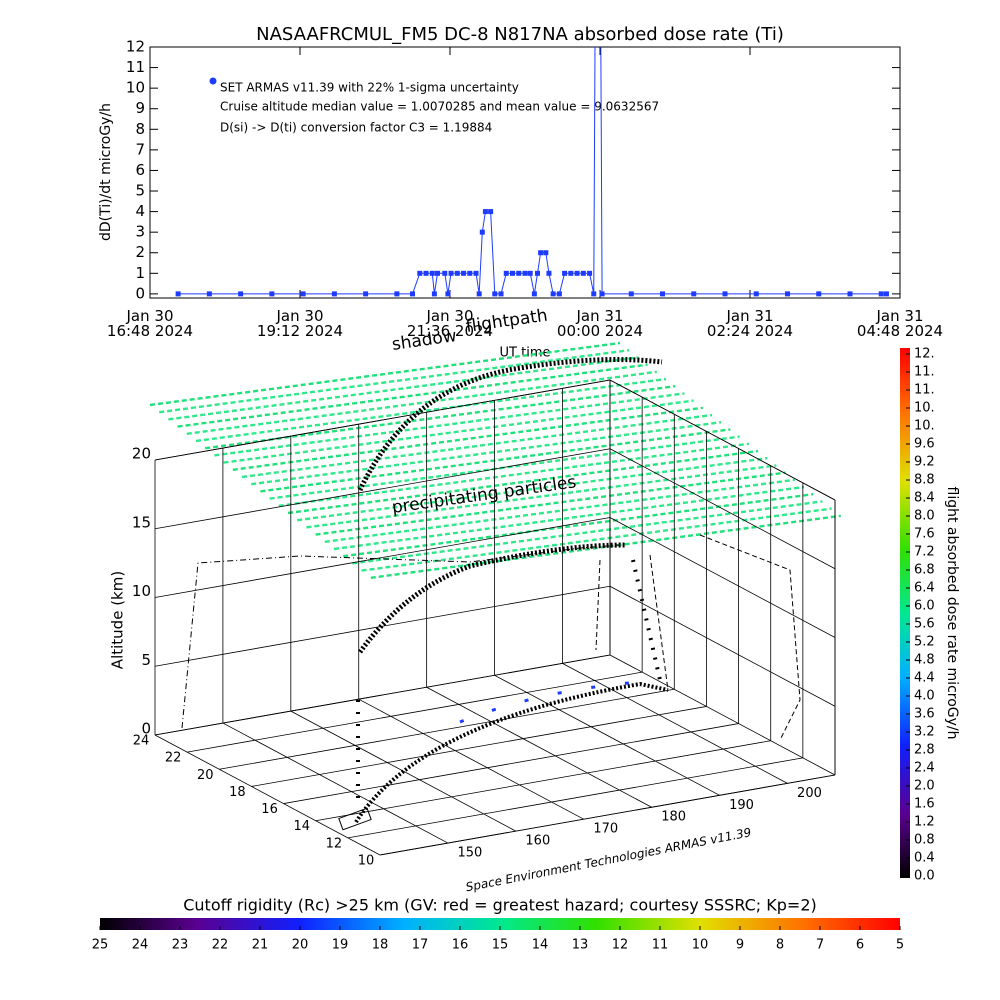  Describe the element at coordinates (500, 945) in the screenshot. I see `colorbar-tick-label: 15` at that location.